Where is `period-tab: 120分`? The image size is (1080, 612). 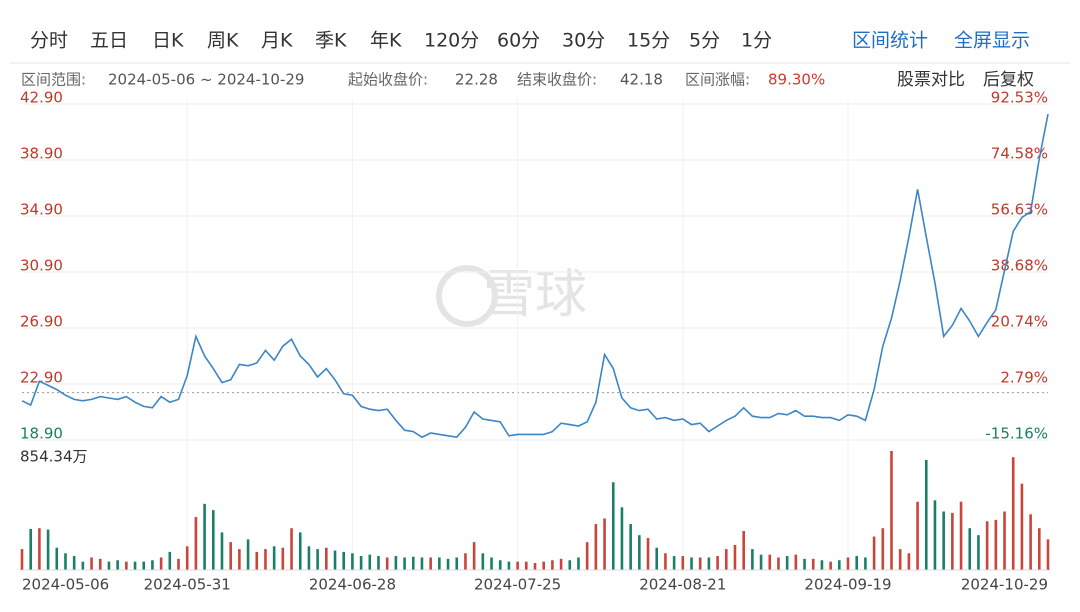
period-tab: 120分 is located at coordinates (451, 41).